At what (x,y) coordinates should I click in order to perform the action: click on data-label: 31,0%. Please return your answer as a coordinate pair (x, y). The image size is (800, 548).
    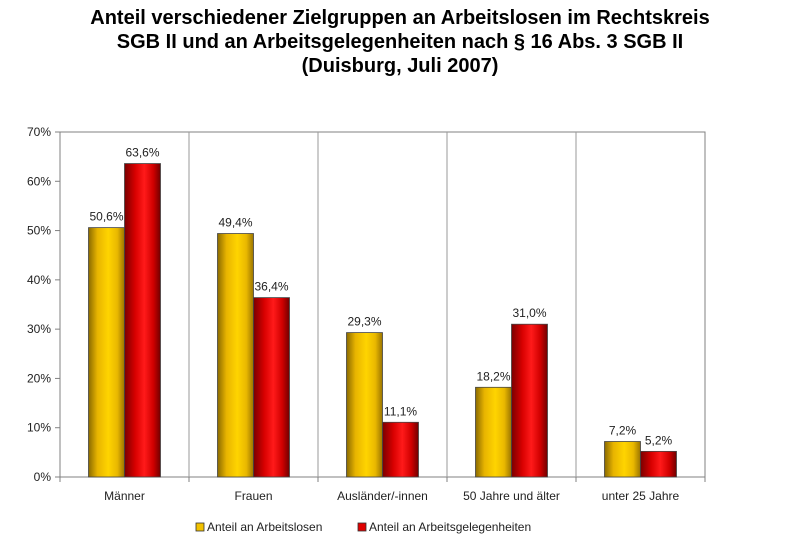
    Looking at the image, I should click on (529, 313).